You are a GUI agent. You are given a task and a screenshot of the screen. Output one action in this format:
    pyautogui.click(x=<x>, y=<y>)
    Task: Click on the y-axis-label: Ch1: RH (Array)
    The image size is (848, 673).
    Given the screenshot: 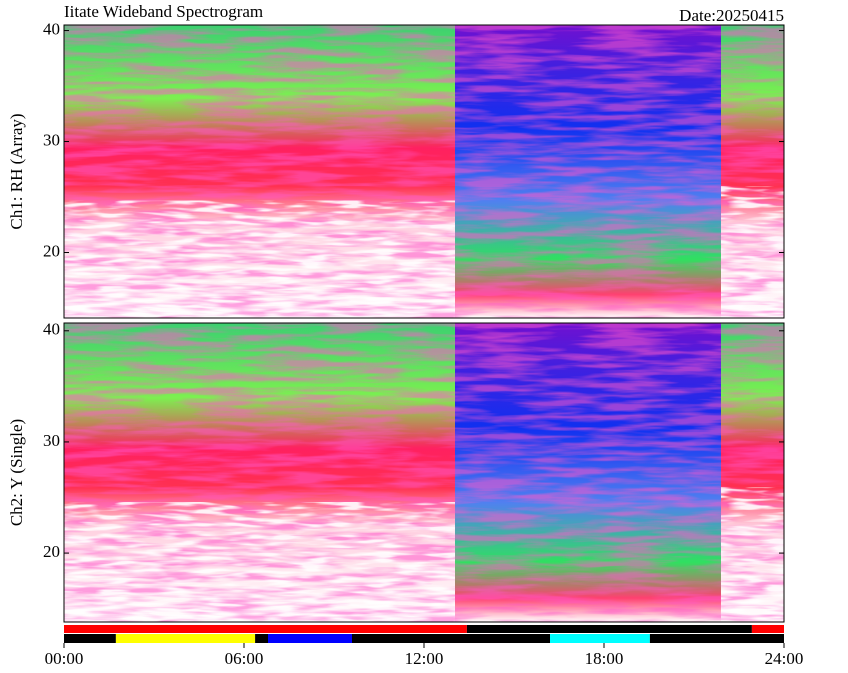 What is the action you would take?
    pyautogui.click(x=16, y=171)
    